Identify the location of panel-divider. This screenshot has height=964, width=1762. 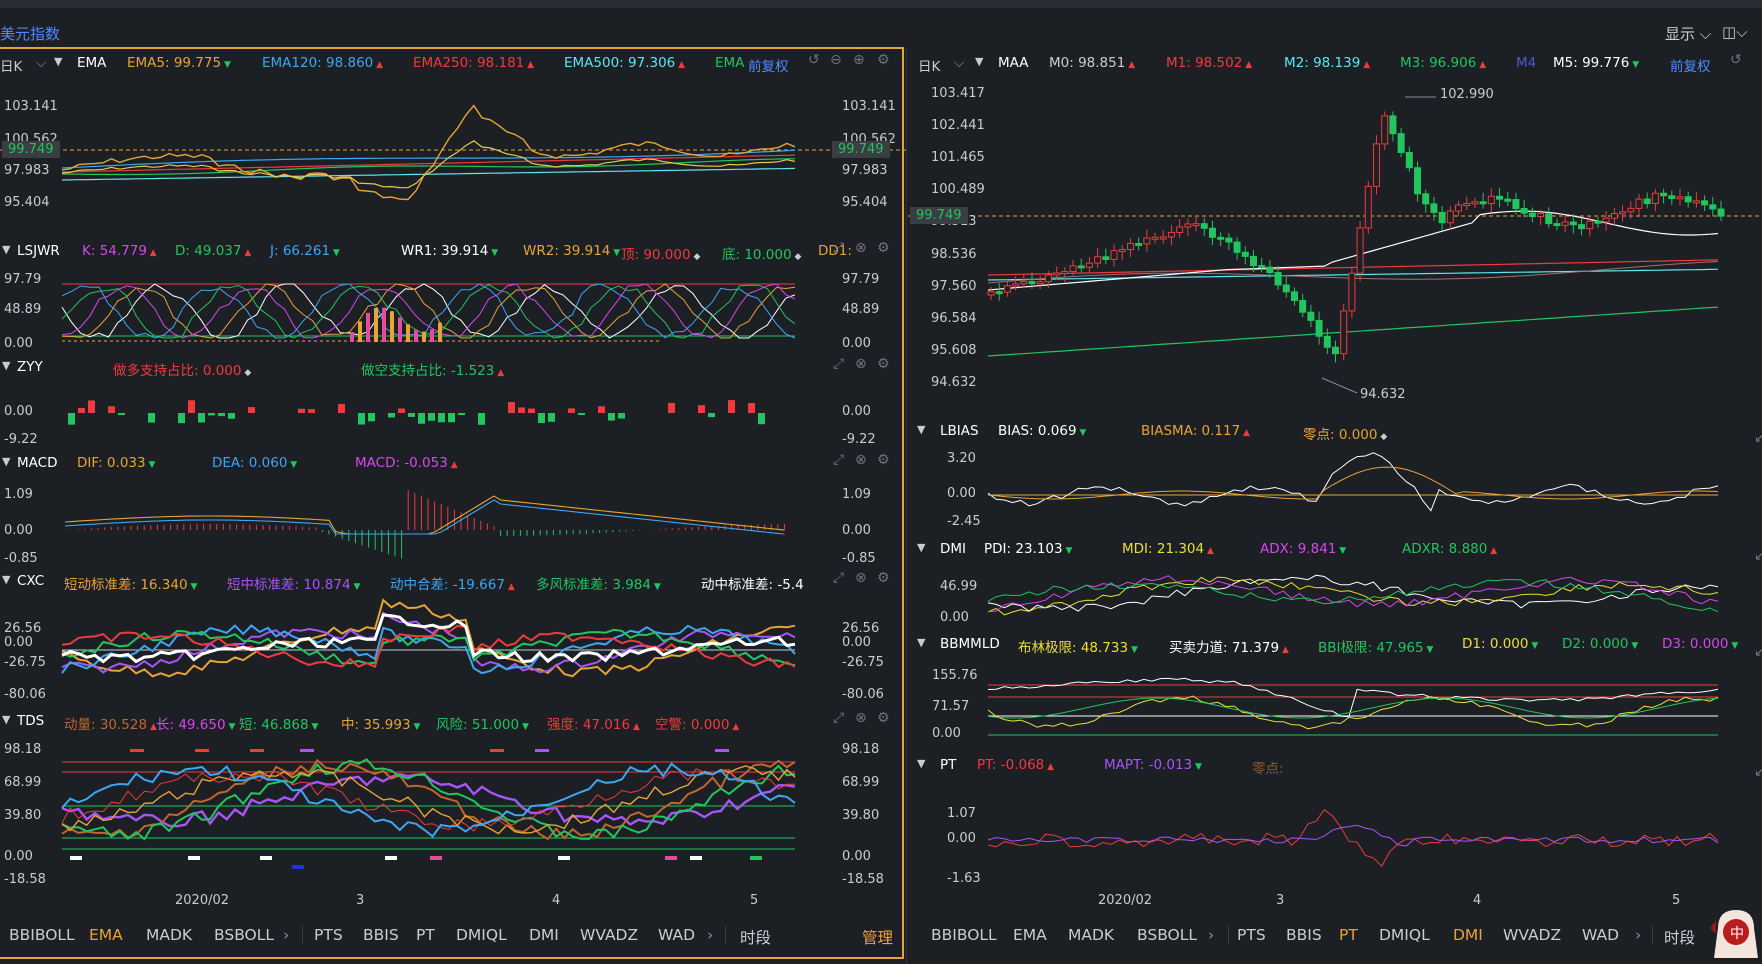
(906, 505).